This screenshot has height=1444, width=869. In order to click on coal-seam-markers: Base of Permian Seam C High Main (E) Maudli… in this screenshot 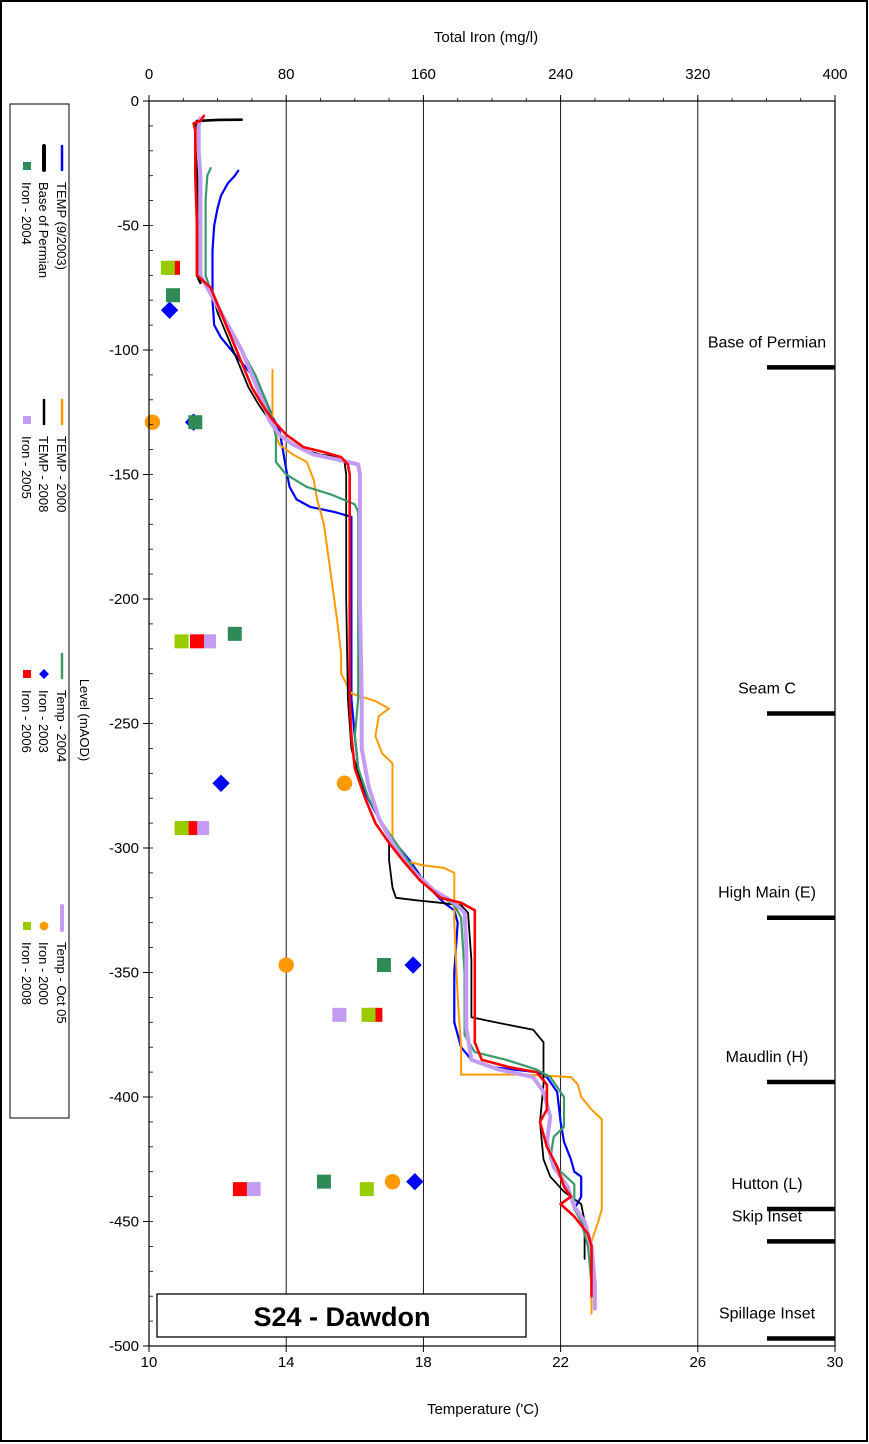, I will do `click(771, 837)`.